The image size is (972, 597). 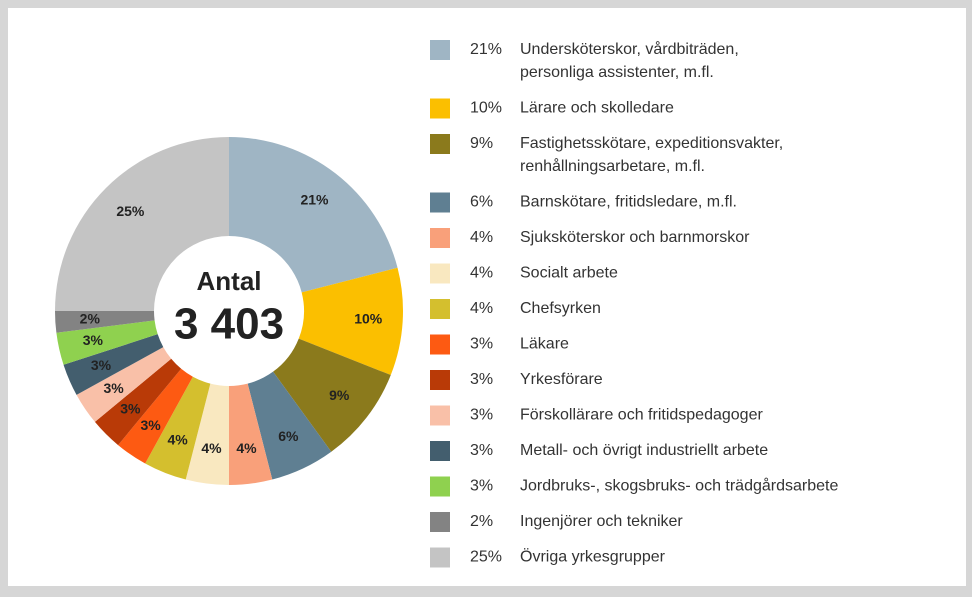 What do you see at coordinates (617, 72) in the screenshot?
I see `legend-label: personliga assistenter, m.fl.` at bounding box center [617, 72].